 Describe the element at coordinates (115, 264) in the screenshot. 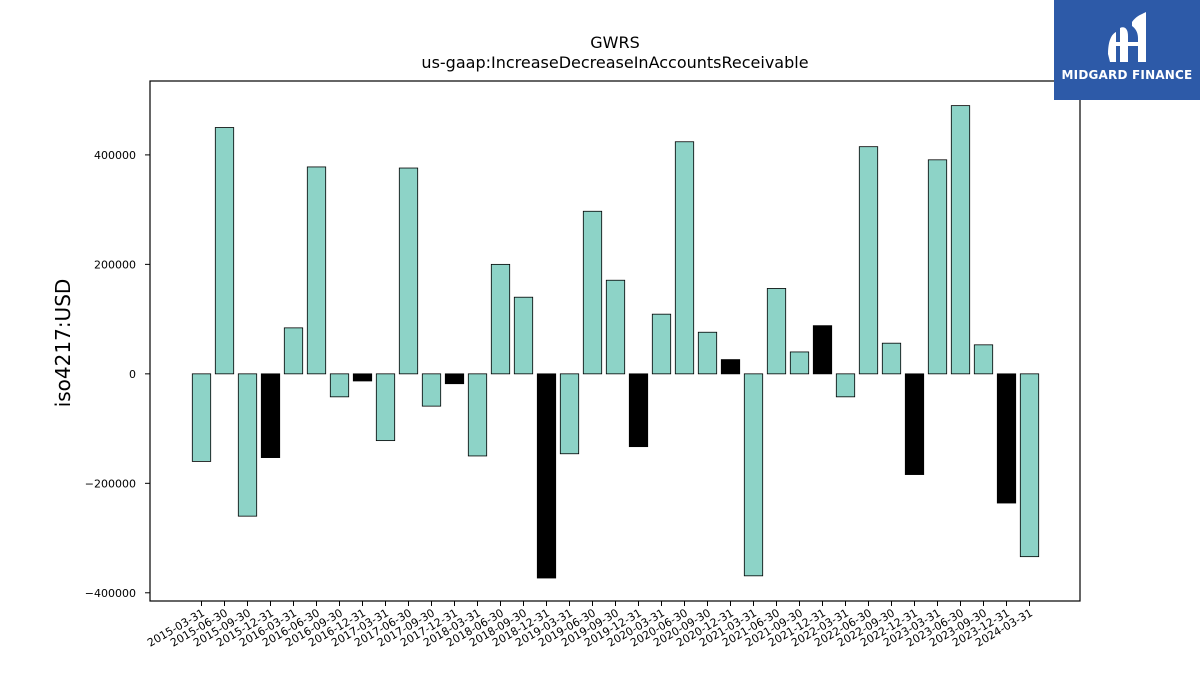

I see `y-tick-label: 200000` at that location.